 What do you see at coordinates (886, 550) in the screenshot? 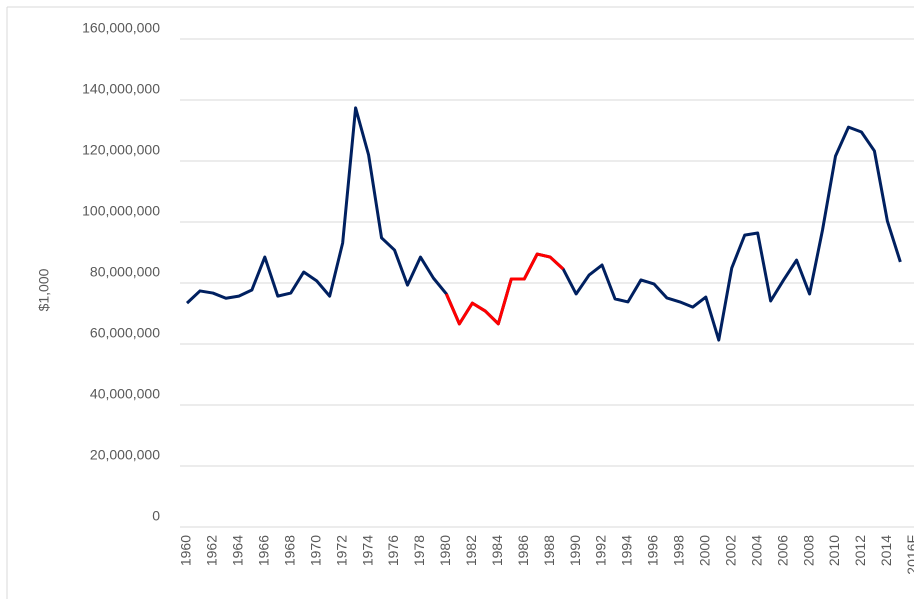
I see `x-tick-label: 2014` at bounding box center [886, 550].